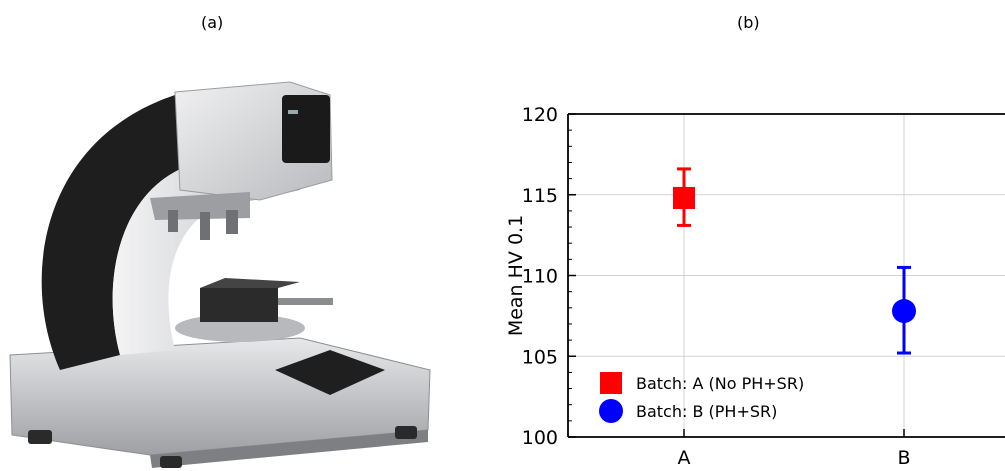 This screenshot has width=1005, height=471. Describe the element at coordinates (540, 357) in the screenshot. I see `y-tick-label: 105` at that location.